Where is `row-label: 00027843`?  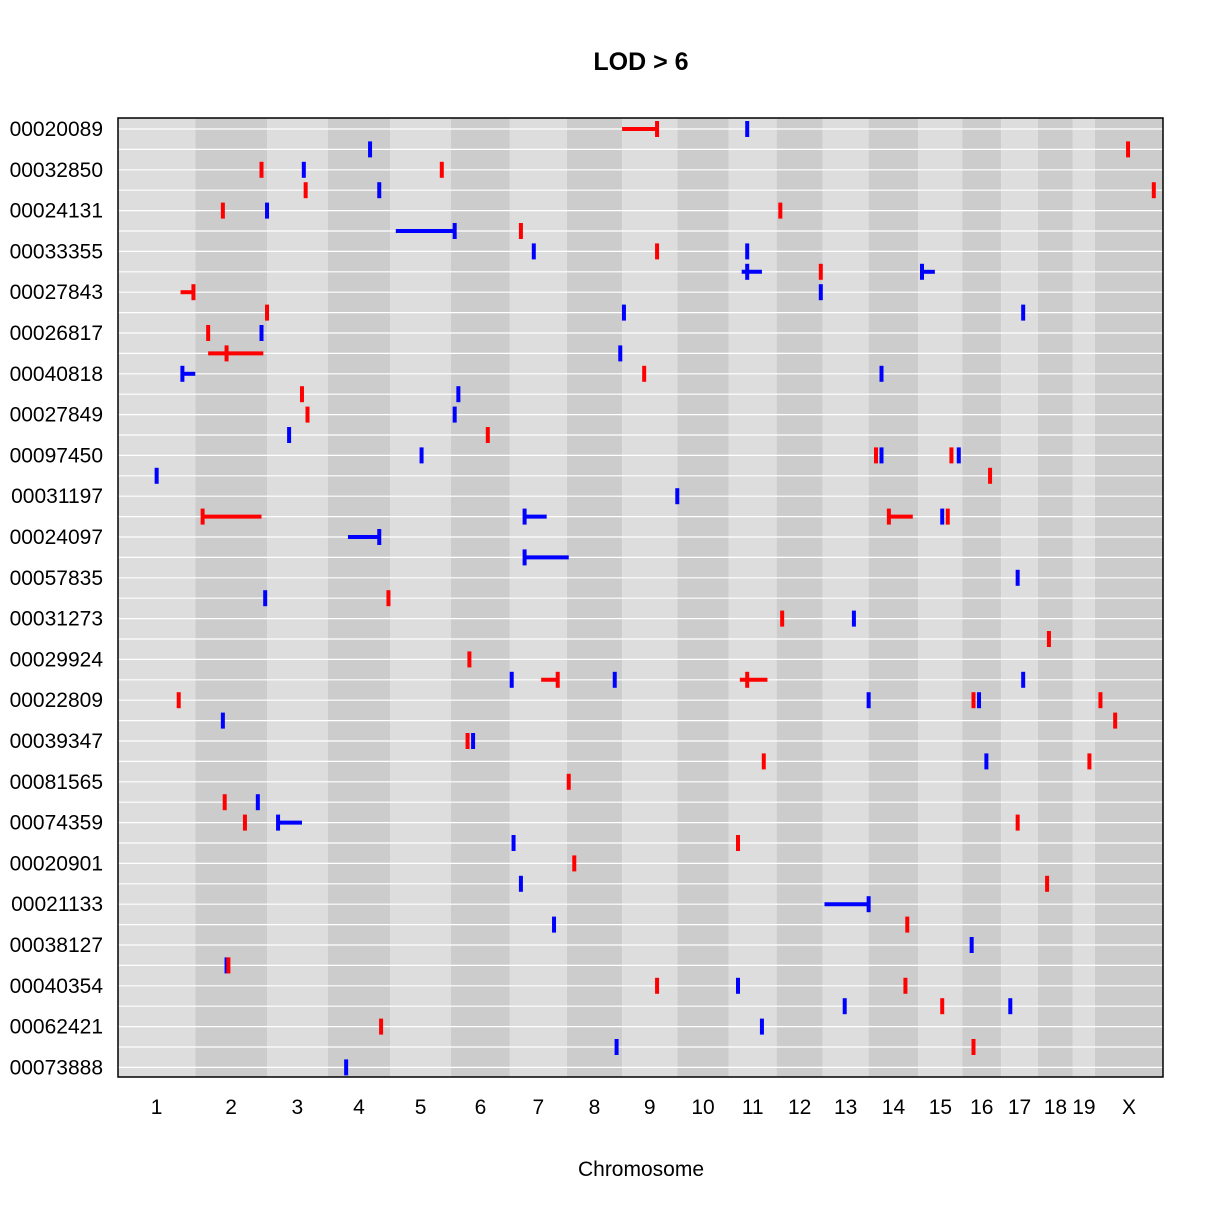
row-label: 00027843 is located at coordinates (56, 292).